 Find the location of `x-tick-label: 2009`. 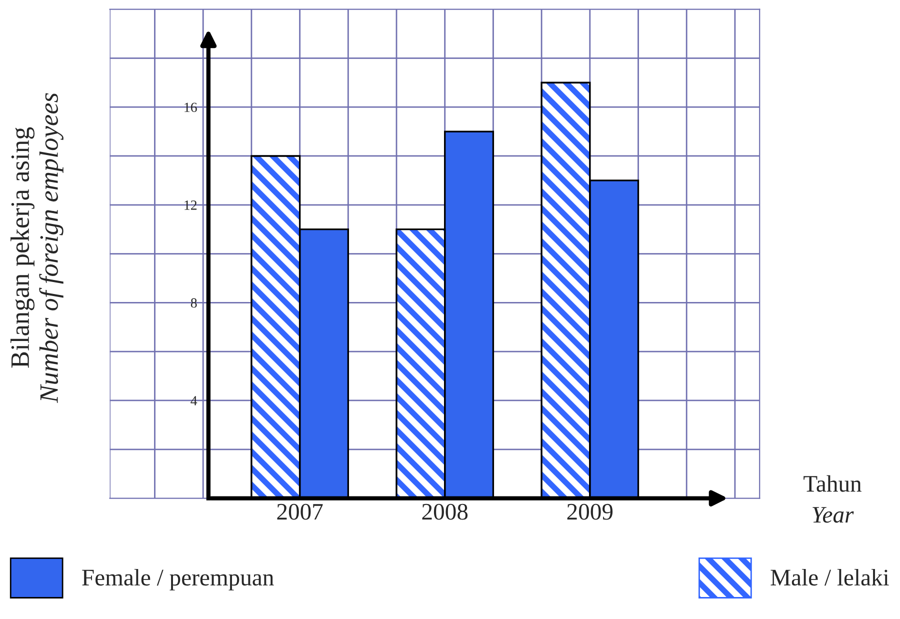

x-tick-label: 2009 is located at coordinates (590, 512).